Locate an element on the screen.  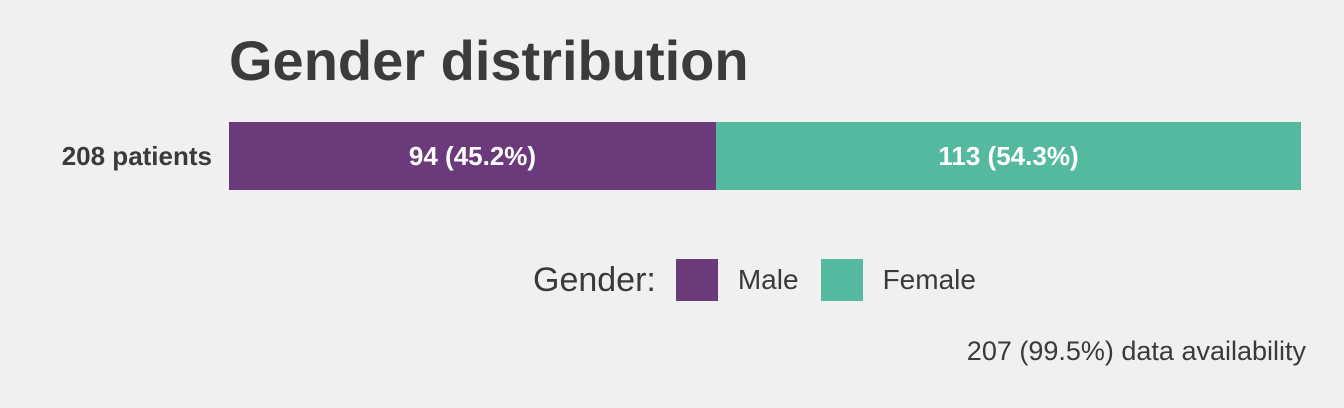
chart-title: Gender distribution is located at coordinates (489, 60).